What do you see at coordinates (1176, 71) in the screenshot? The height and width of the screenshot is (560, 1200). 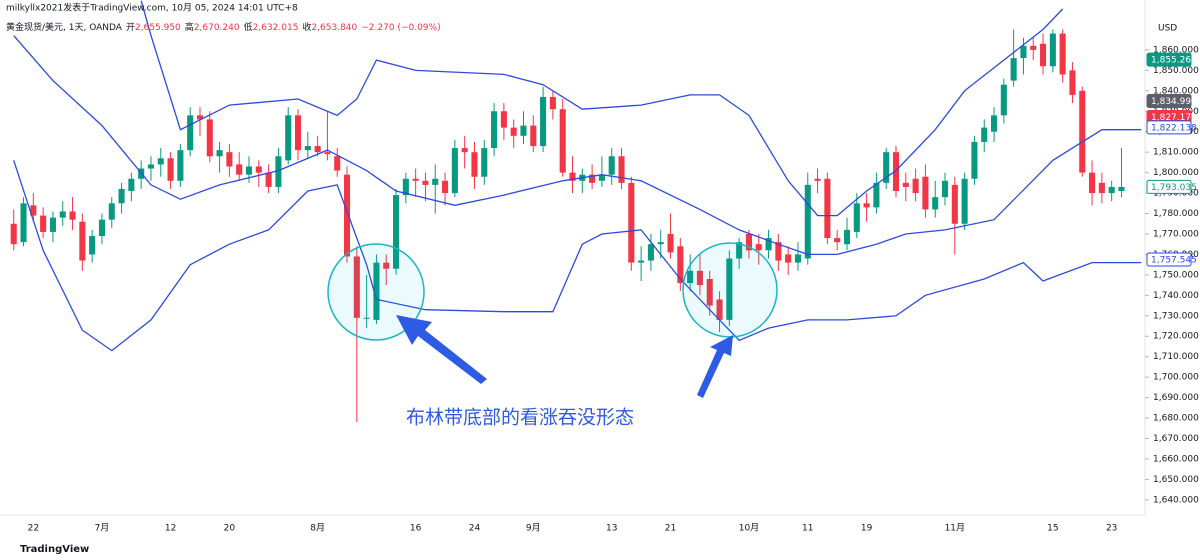 I see `y-tick-label: 1,850.000` at bounding box center [1176, 71].